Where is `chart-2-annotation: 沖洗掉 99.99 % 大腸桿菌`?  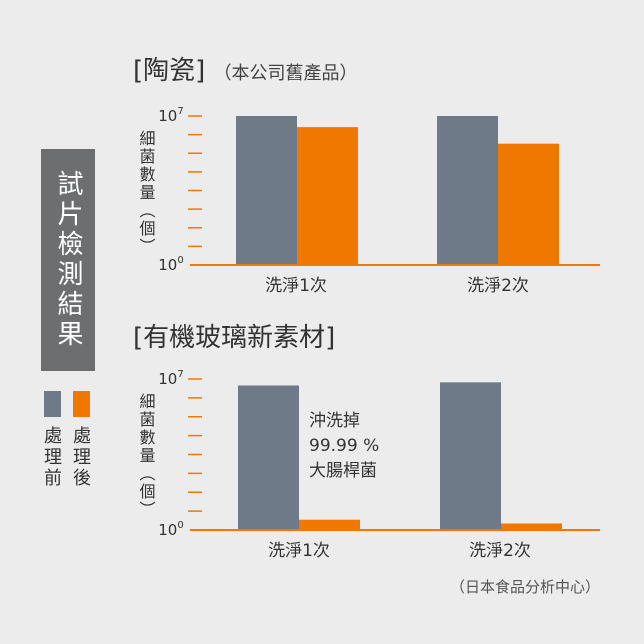 chart-2-annotation: 沖洗掉 99.99 % 大腸桿菌 is located at coordinates (344, 446).